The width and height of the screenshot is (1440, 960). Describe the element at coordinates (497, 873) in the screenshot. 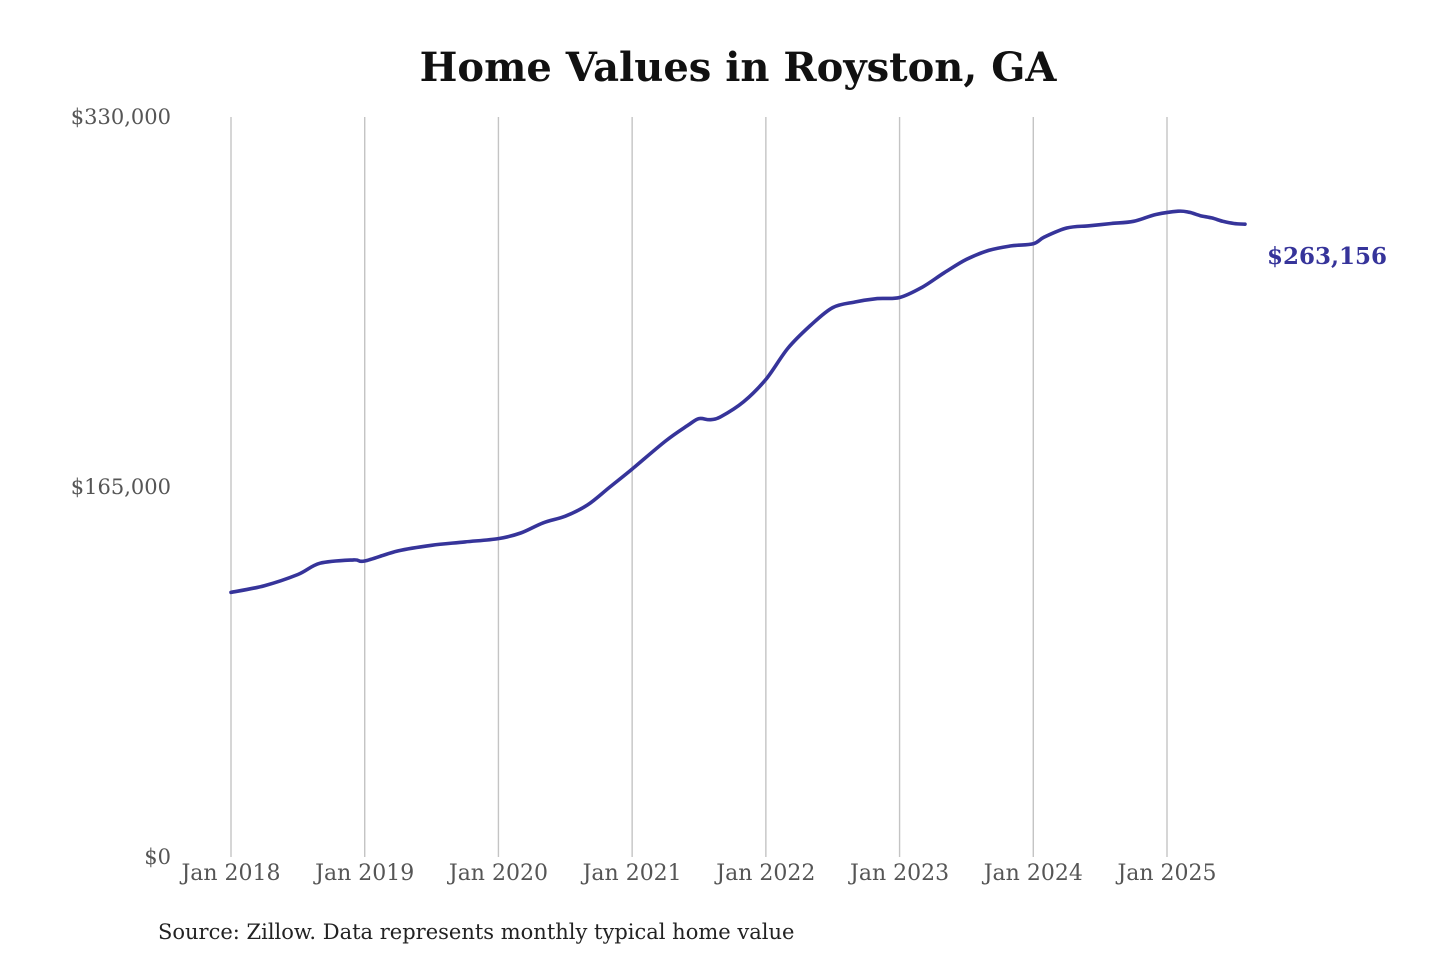

I see `x-tick-label: Jan 2020` at that location.